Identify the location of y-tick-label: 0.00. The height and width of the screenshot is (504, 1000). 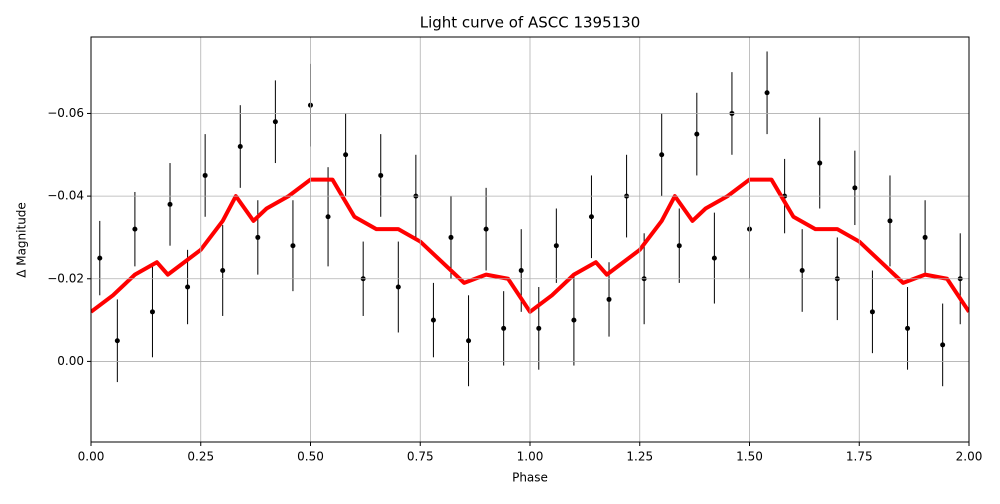
(70, 361).